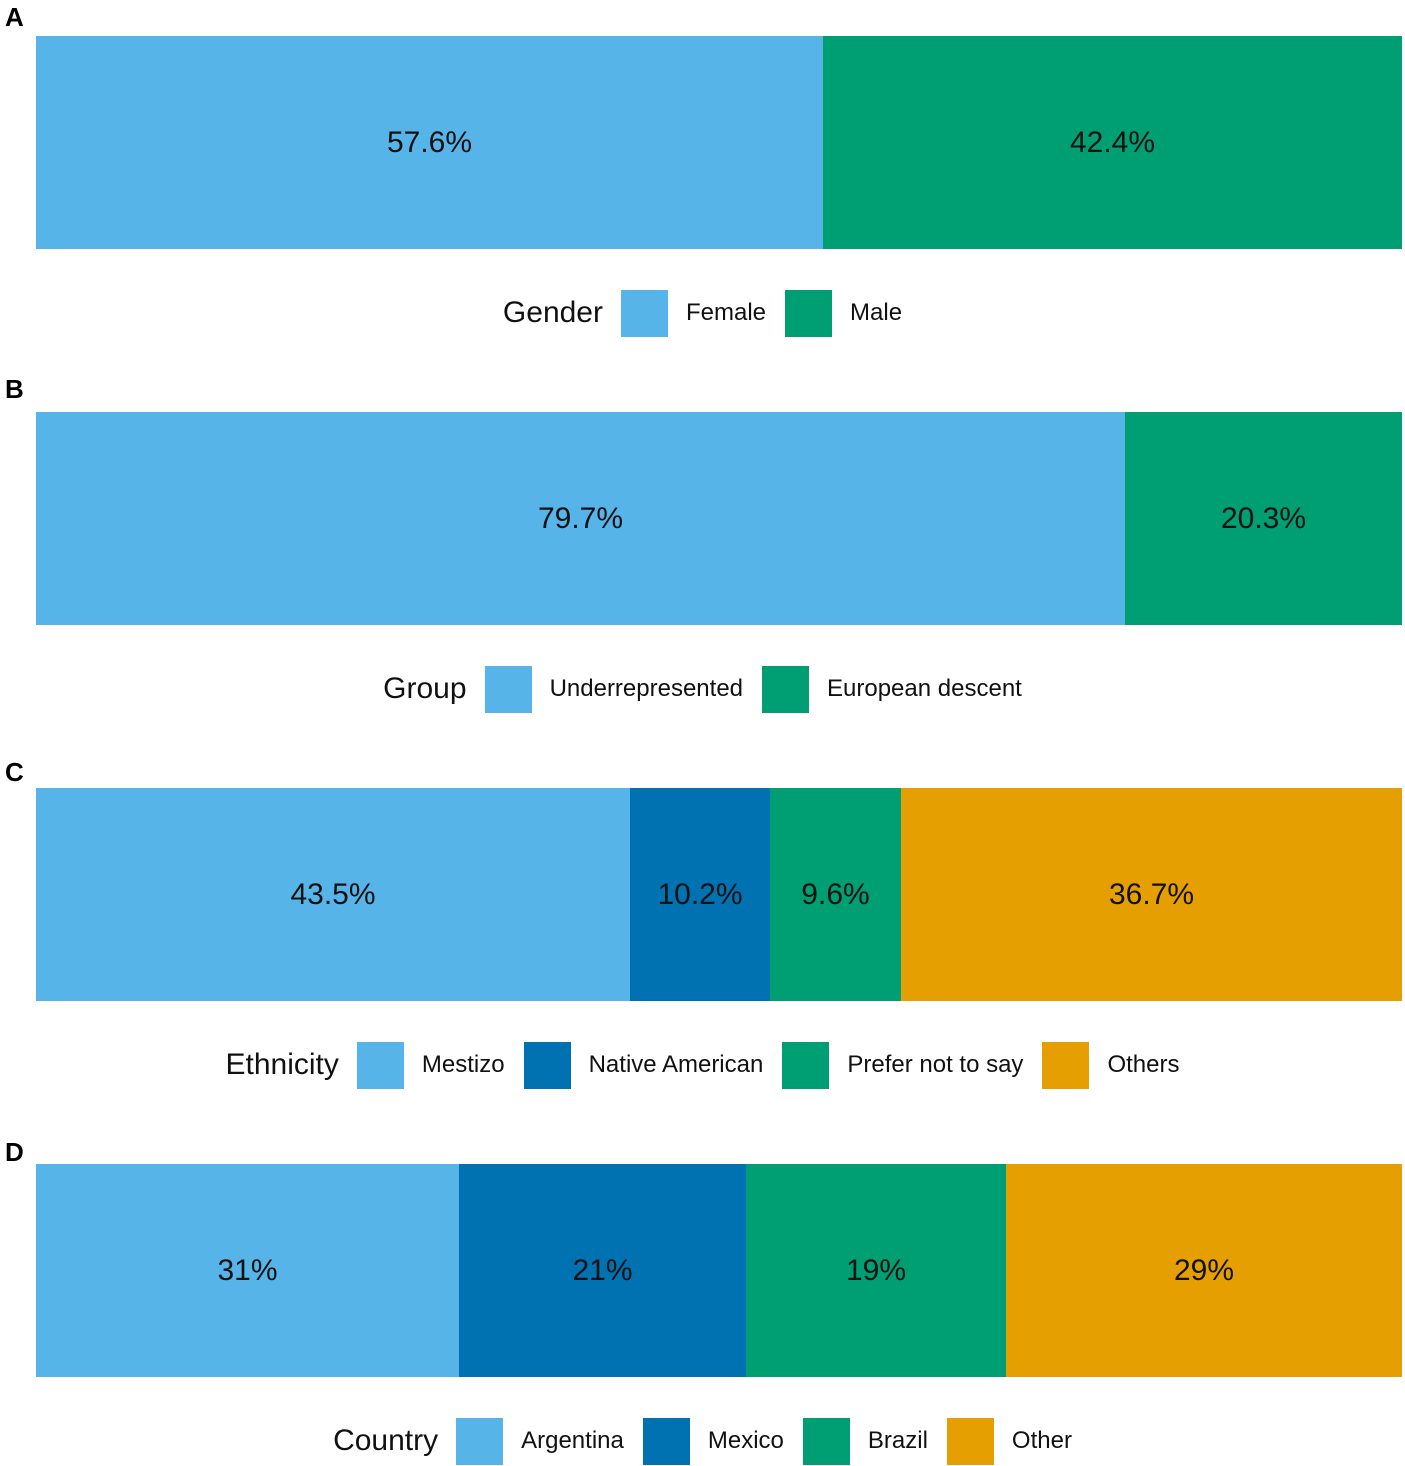 The height and width of the screenshot is (1466, 1405). I want to click on stacked-bar: 79.7% 20.3%, so click(719, 518).